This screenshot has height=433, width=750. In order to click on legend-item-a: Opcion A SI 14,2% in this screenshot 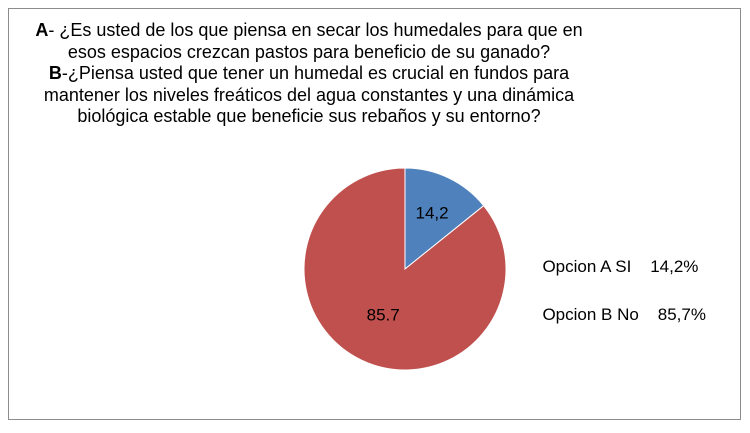, I will do `click(615, 257)`.